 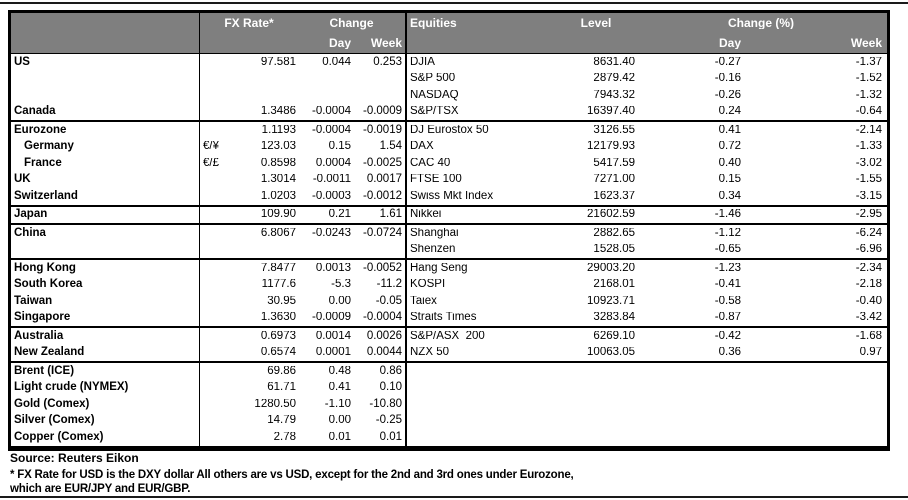 What do you see at coordinates (339, 371) in the screenshot?
I see `fx-change-day: 0.48` at bounding box center [339, 371].